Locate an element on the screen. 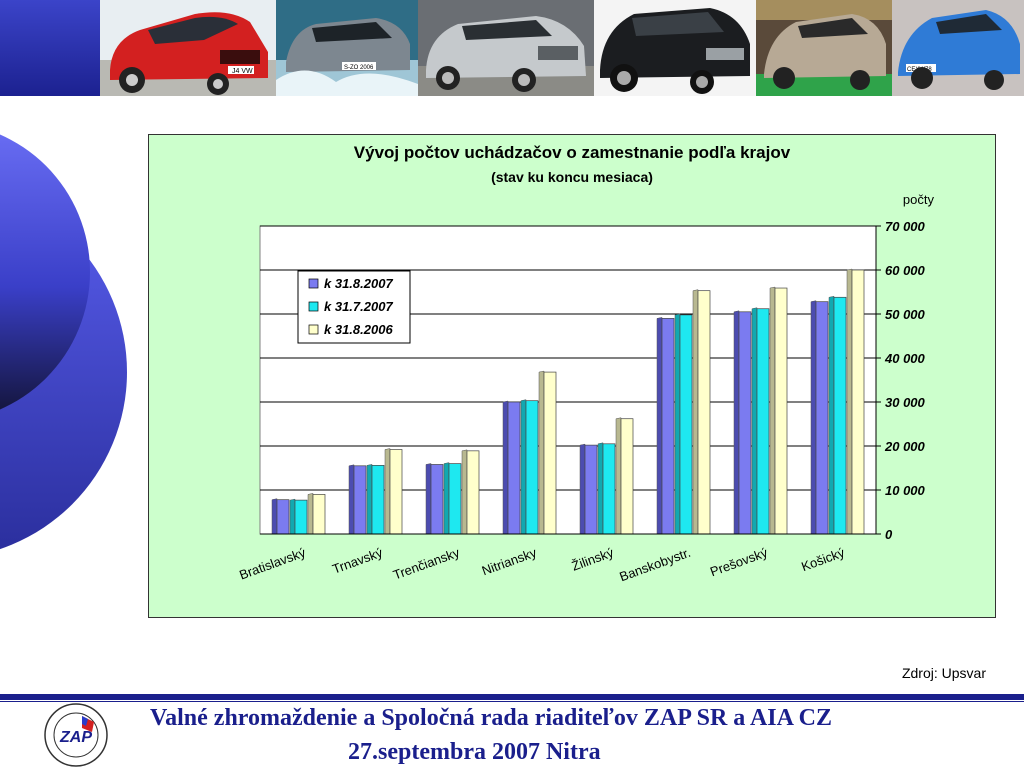  black-suv-photo is located at coordinates (675, 48).